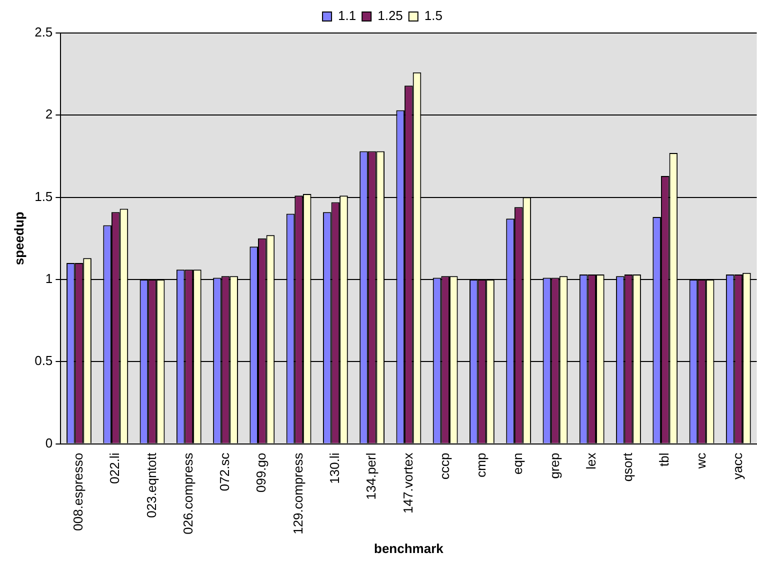 This screenshot has width=757, height=569. Describe the element at coordinates (188, 493) in the screenshot. I see `x-tick-label: 026.compress` at that location.